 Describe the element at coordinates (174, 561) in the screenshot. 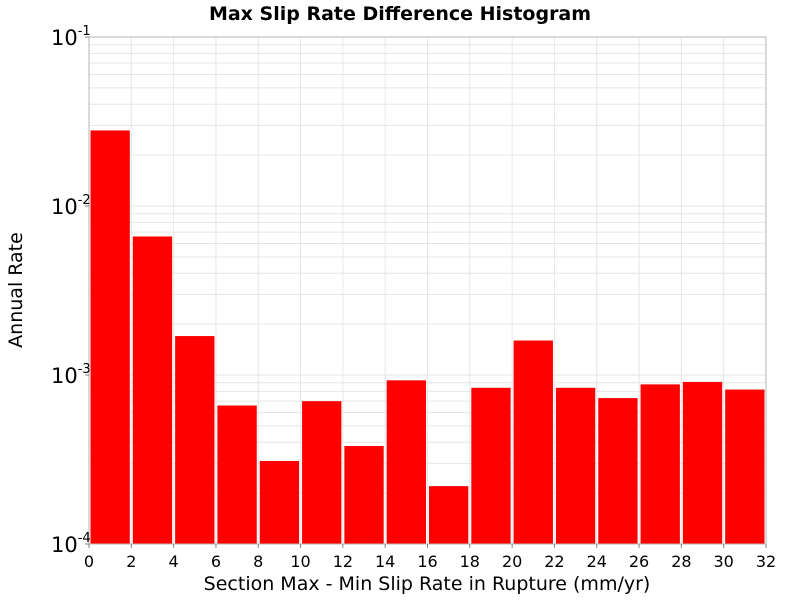

I see `x-tick-label: 4` at that location.